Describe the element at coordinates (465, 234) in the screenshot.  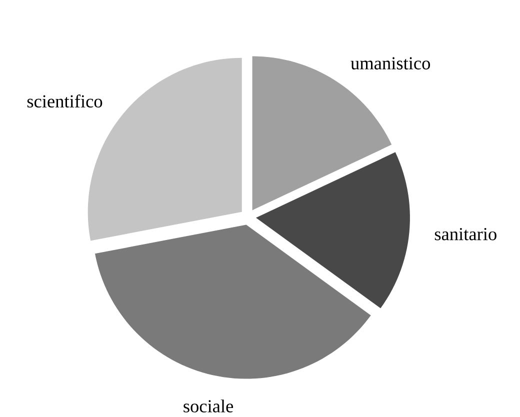
I see `slice-label: sanitario` at that location.